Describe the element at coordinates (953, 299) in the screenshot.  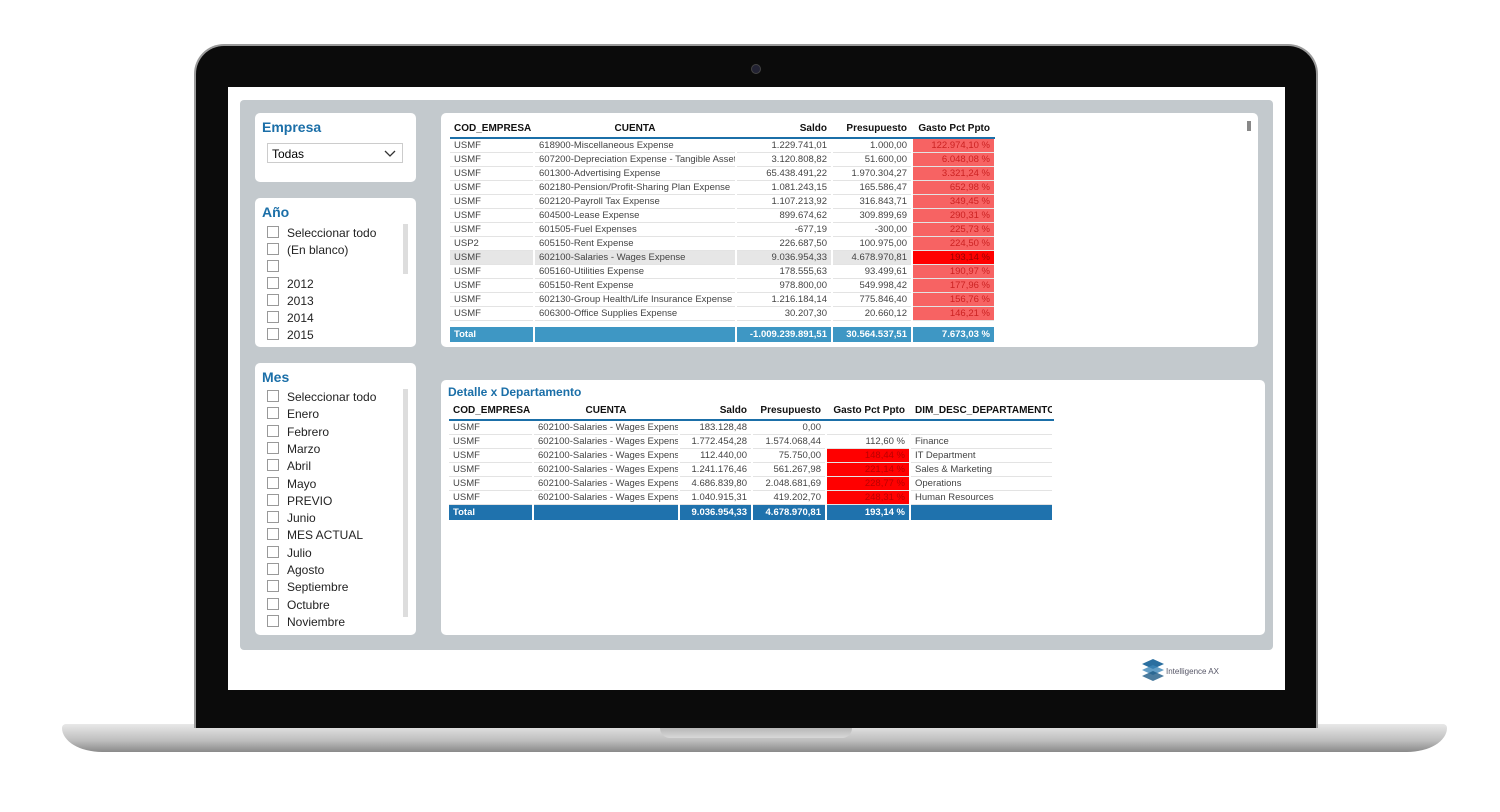
I see `table-cell: 156,76 %` at that location.